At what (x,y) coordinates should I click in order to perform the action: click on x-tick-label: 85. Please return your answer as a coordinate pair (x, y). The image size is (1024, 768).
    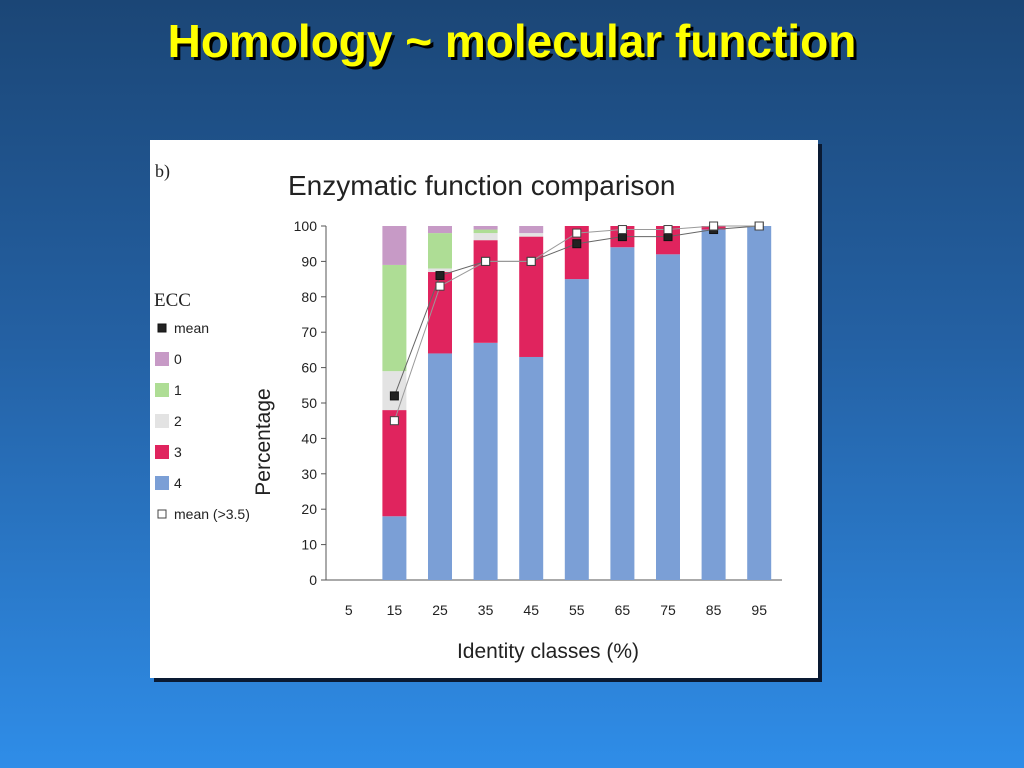
    Looking at the image, I should click on (714, 610).